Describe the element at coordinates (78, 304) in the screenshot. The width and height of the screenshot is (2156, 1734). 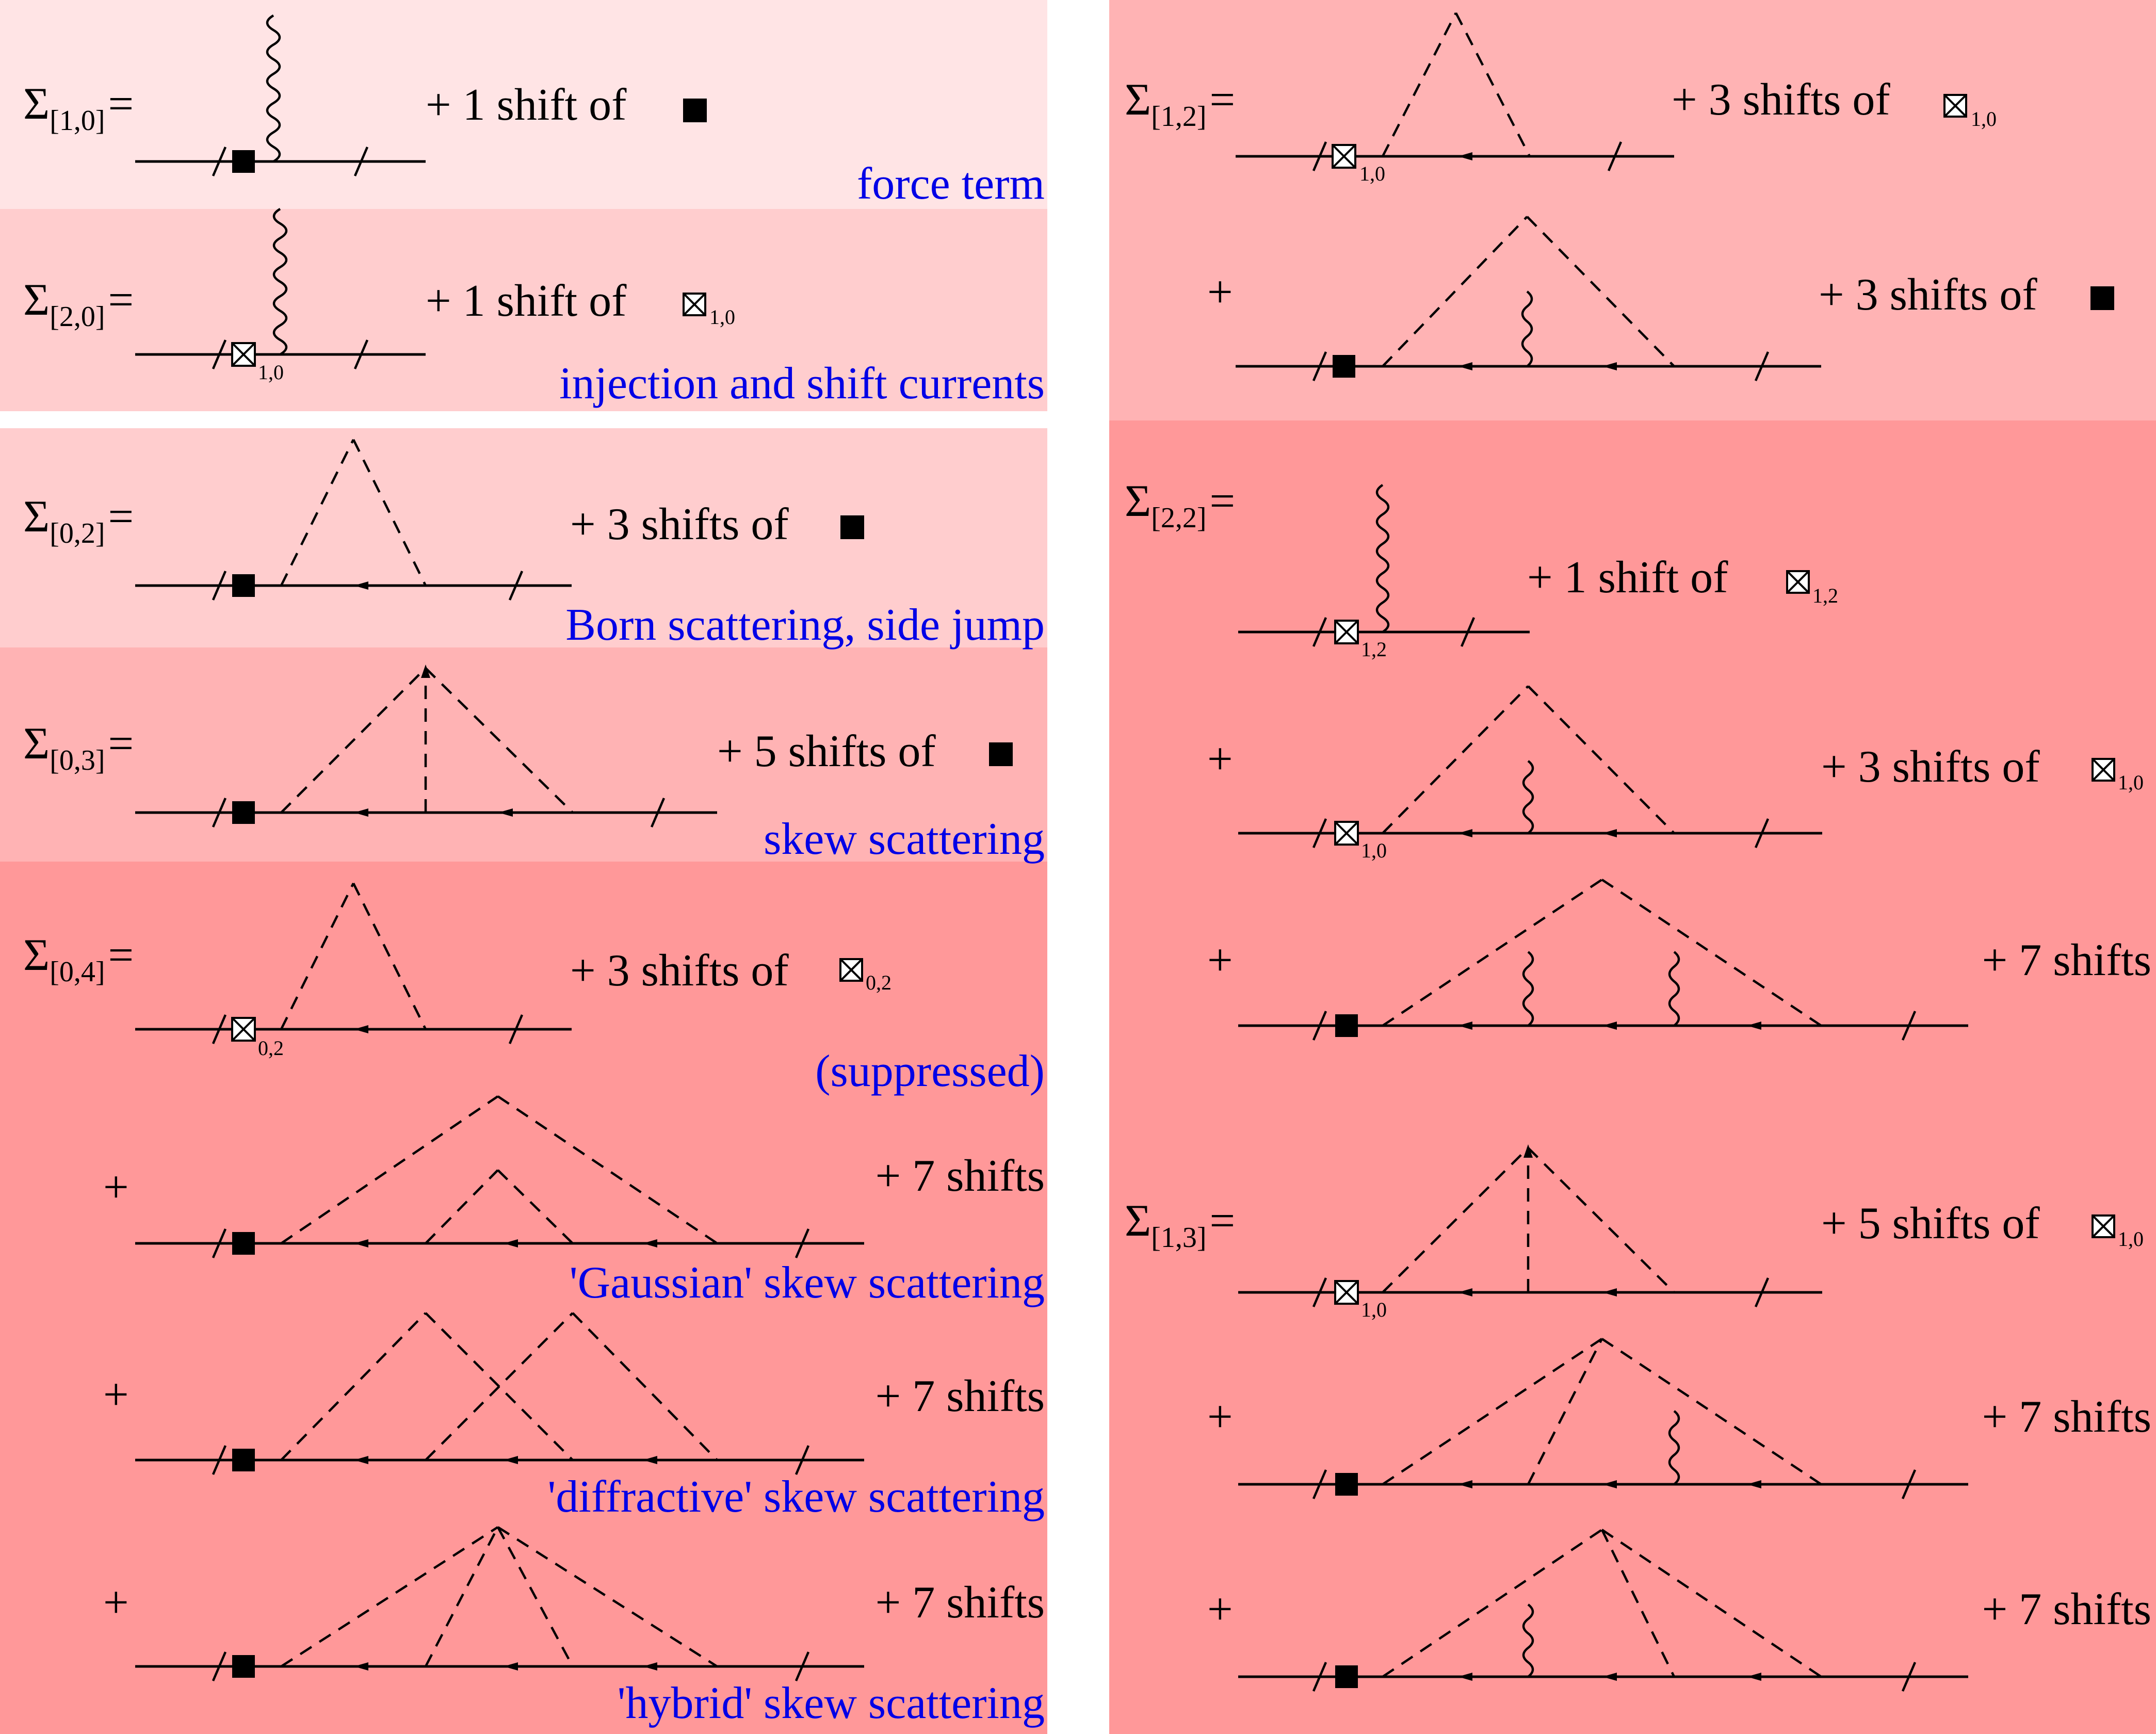
I see `self-energy-label: Σ[2,0]=` at that location.